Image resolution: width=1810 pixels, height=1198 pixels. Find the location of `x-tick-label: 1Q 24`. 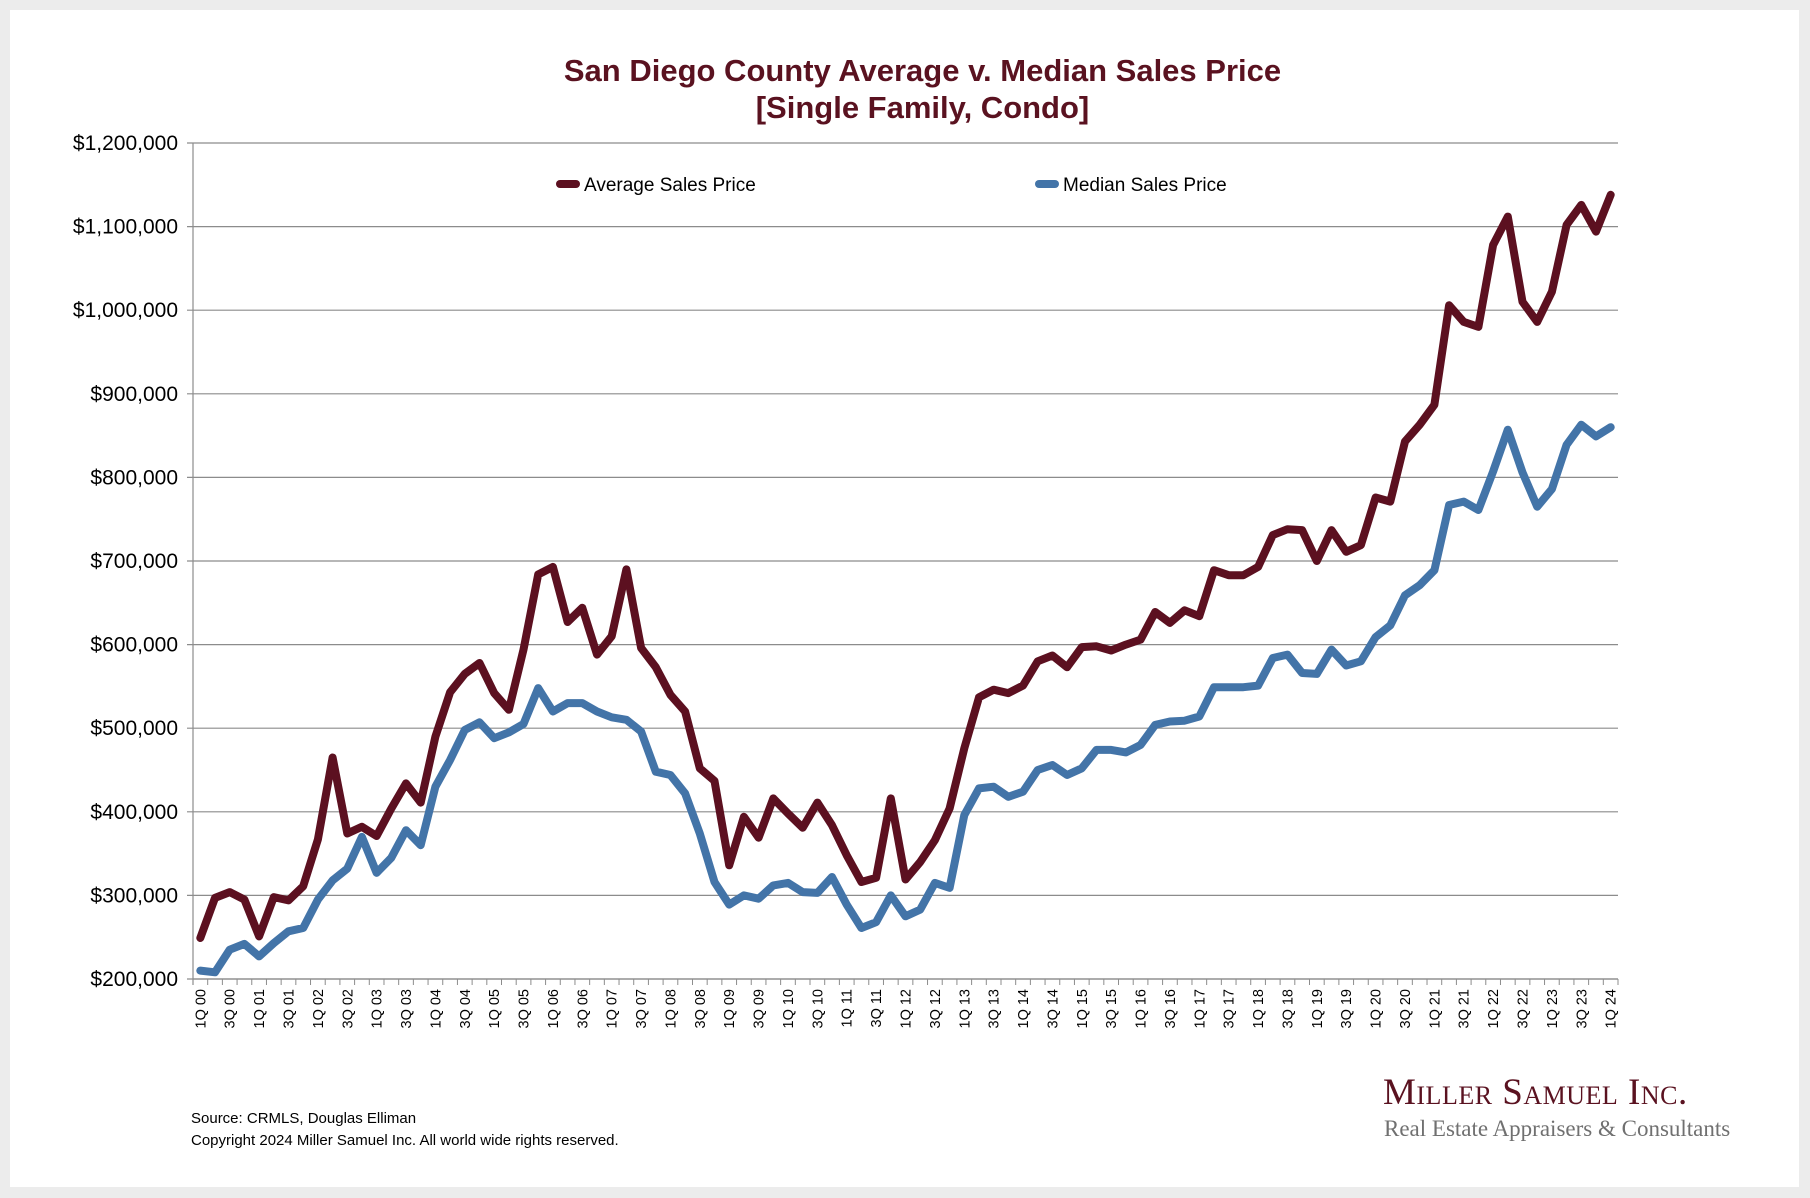

x-tick-label: 1Q 24 is located at coordinates (1612, 1009).